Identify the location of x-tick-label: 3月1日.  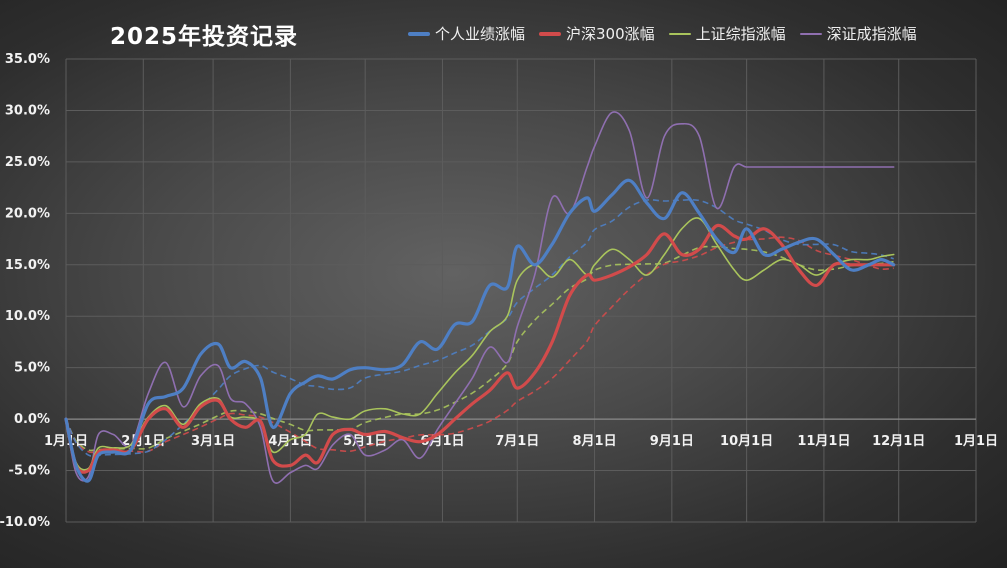
(213, 441).